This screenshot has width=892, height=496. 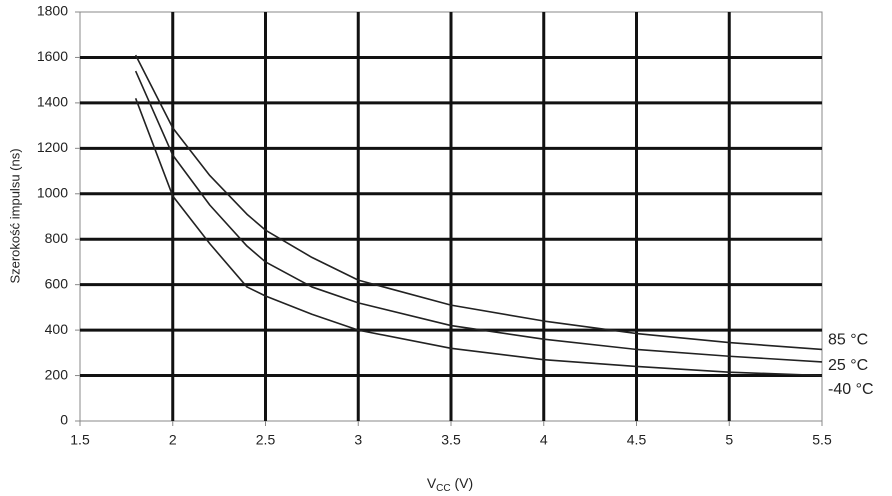 What do you see at coordinates (173, 440) in the screenshot?
I see `x-tick-label: 2` at bounding box center [173, 440].